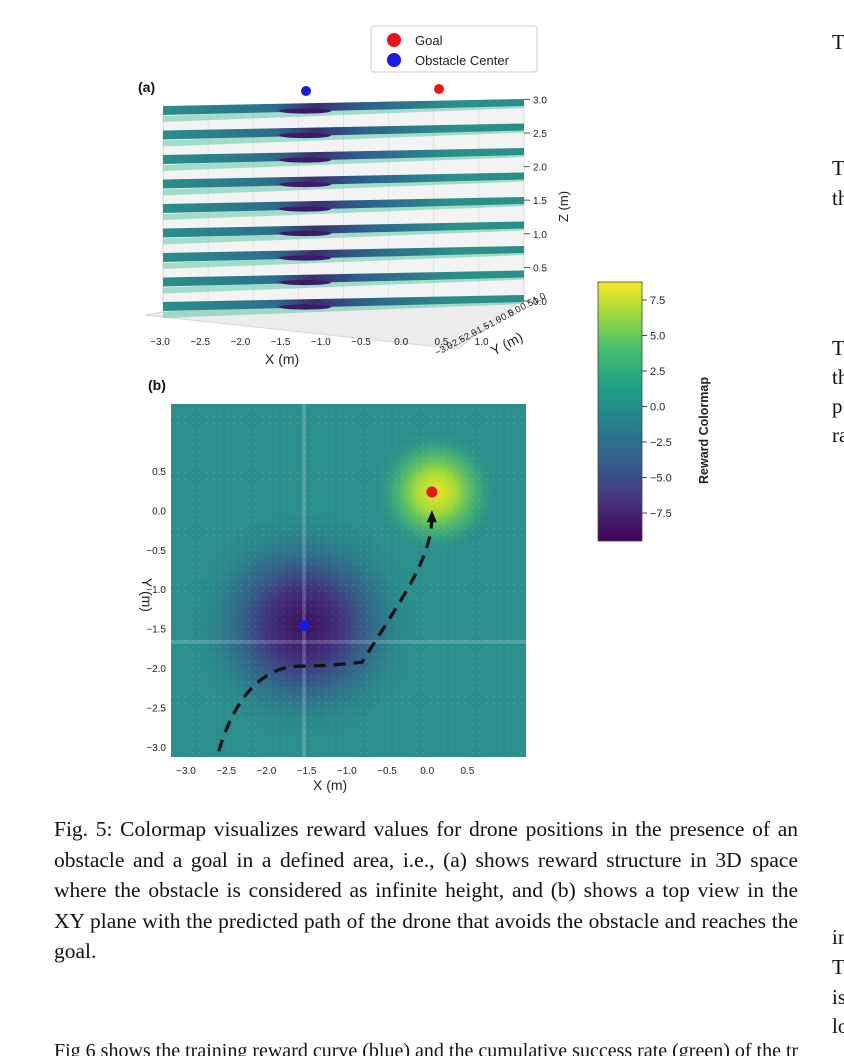 This screenshot has width=844, height=1056. Describe the element at coordinates (429, 40) in the screenshot. I see `legend-goal-label: Goal` at that location.